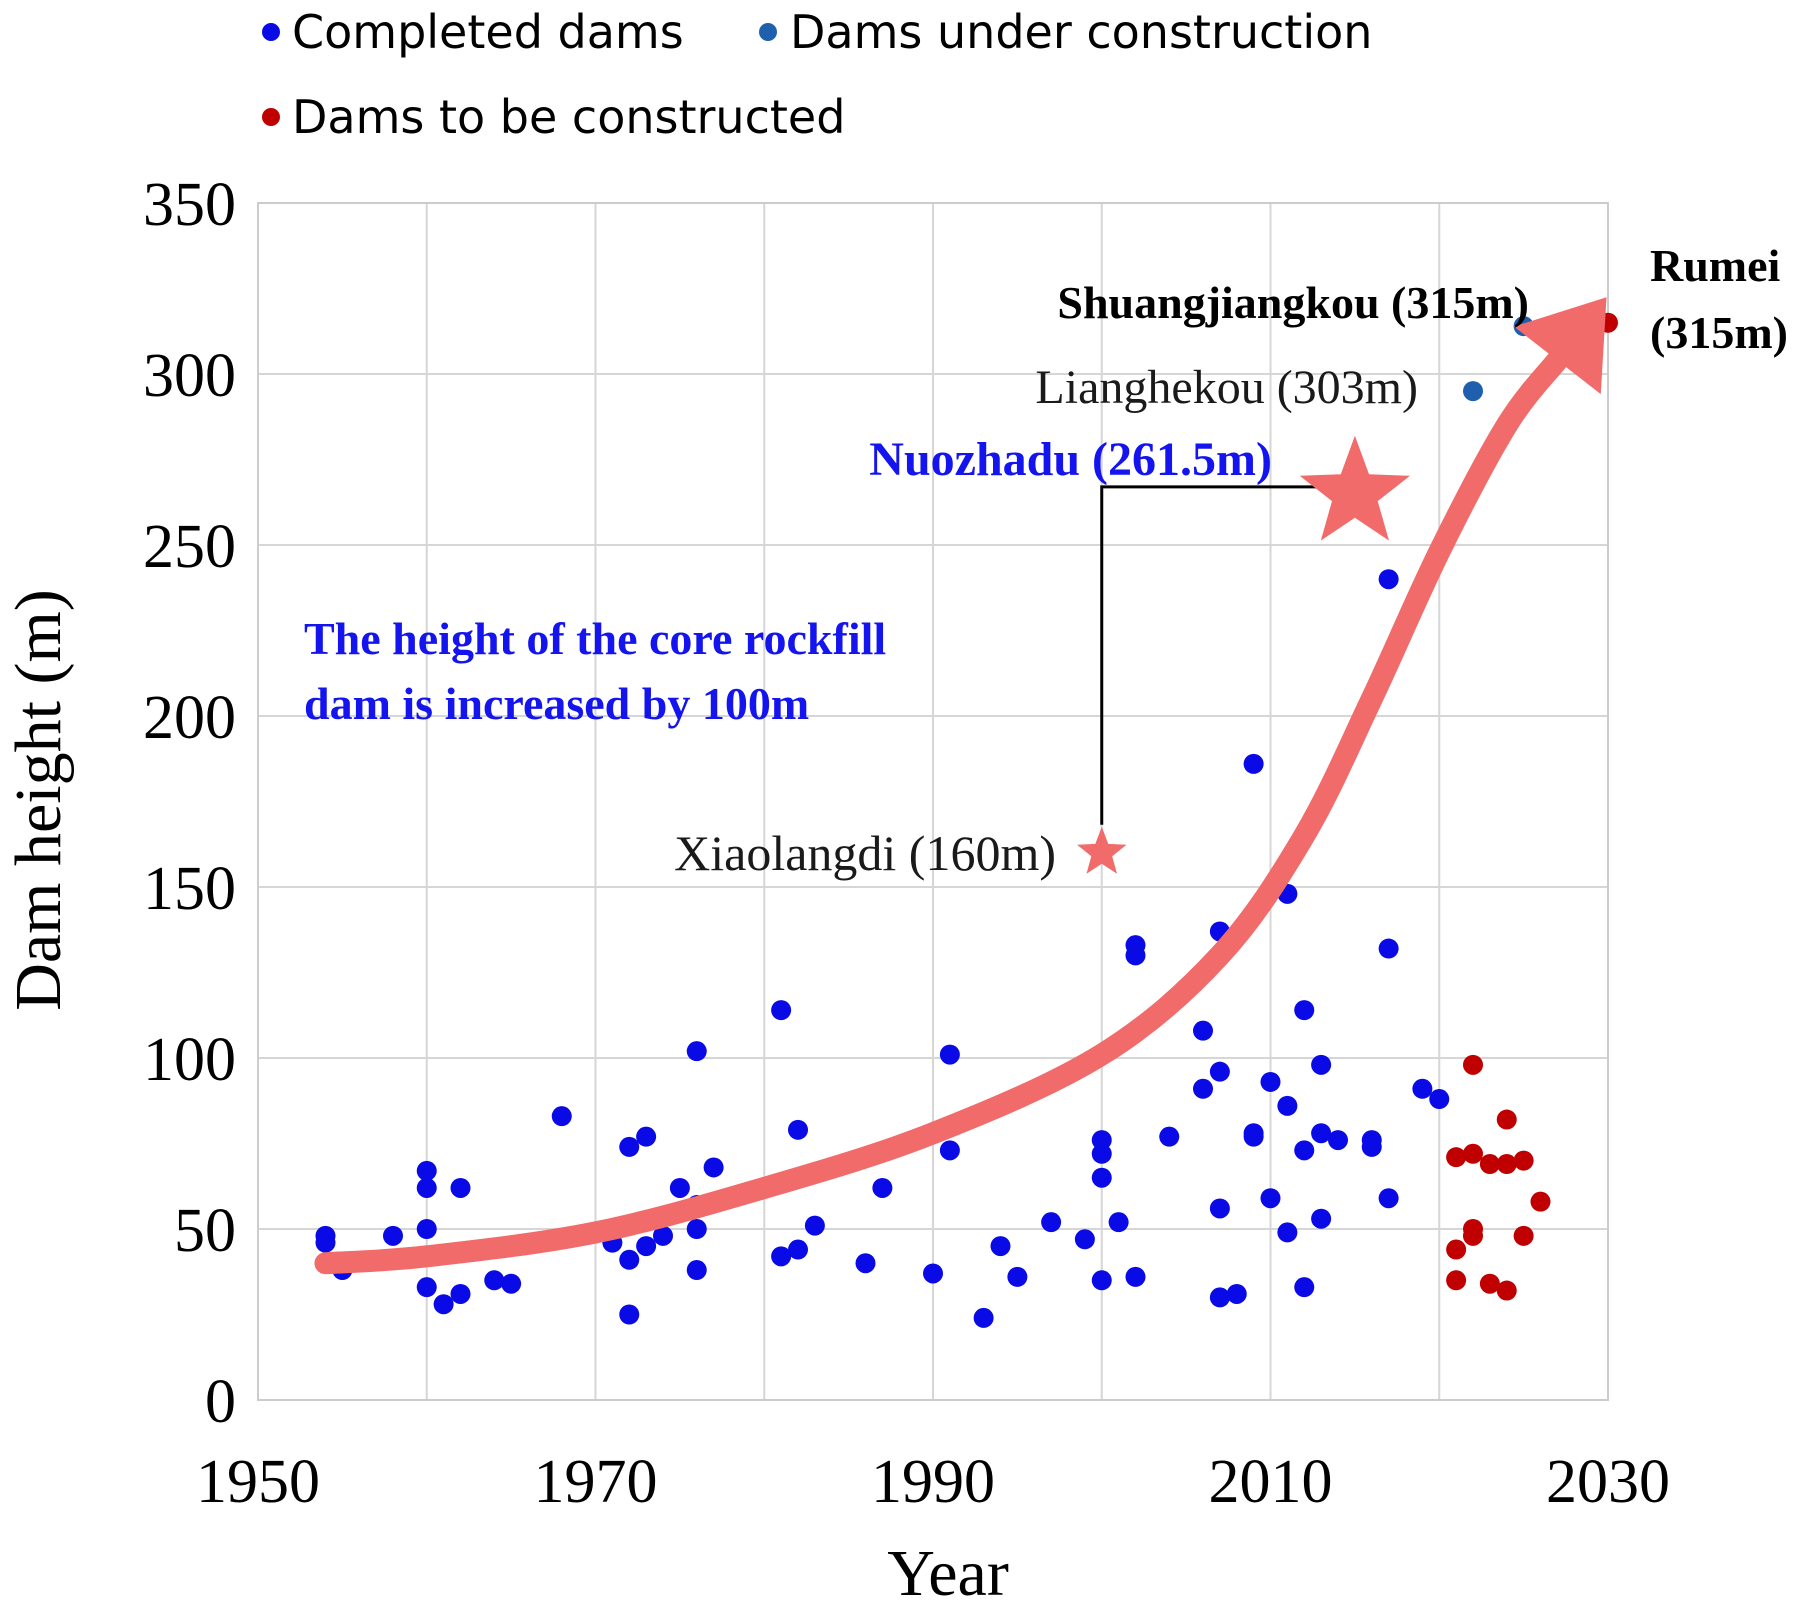 The image size is (1815, 1601). I want to click on y-tick-label: 300, so click(189, 376).